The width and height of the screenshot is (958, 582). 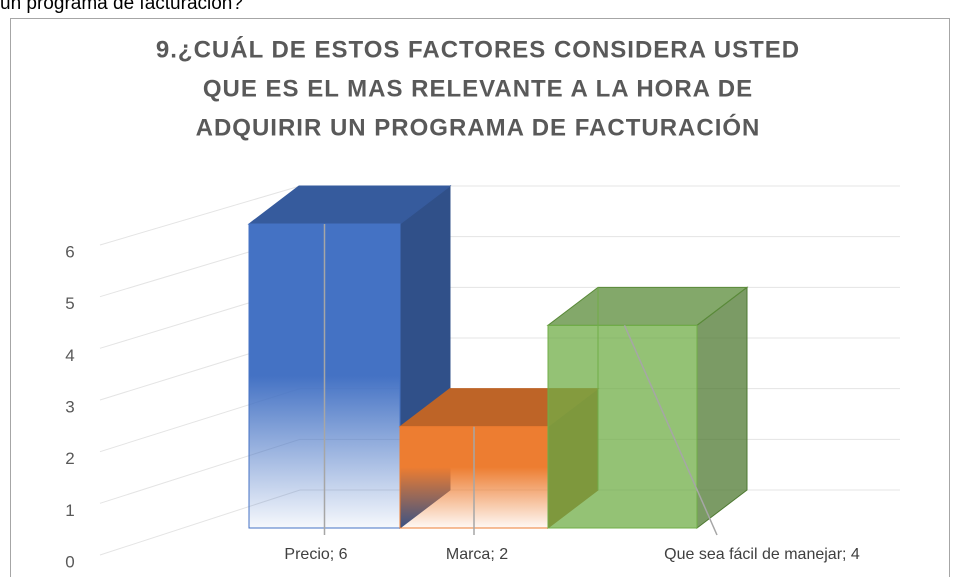 I want to click on y-tick-label: 5, so click(x=69, y=303).